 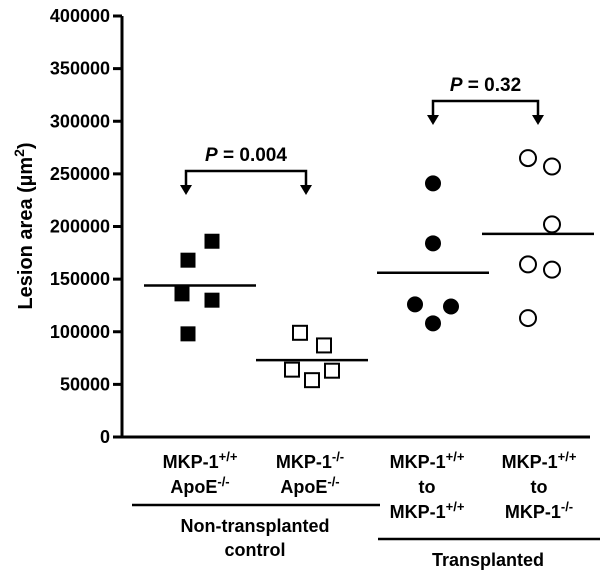 What do you see at coordinates (80, 174) in the screenshot?
I see `y-tick-label-5: 250000` at bounding box center [80, 174].